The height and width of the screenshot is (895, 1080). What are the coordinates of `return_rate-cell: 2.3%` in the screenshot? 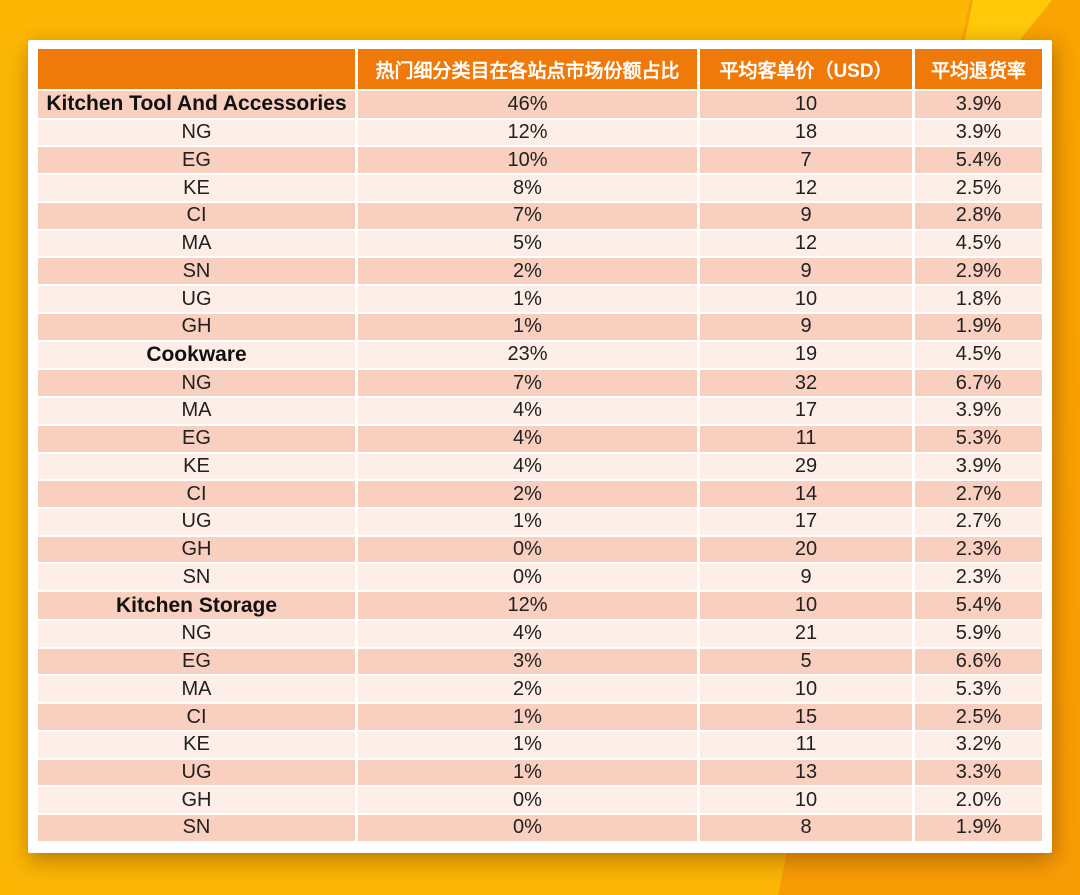 It's located at (978, 576).